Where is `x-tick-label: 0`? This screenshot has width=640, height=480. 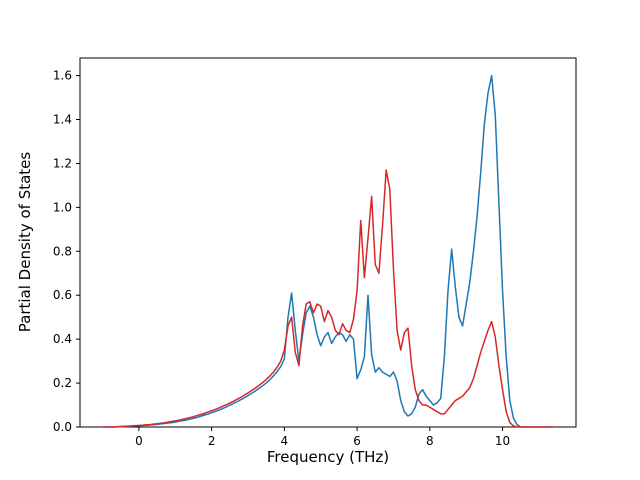
x-tick-label: 0 is located at coordinates (139, 441).